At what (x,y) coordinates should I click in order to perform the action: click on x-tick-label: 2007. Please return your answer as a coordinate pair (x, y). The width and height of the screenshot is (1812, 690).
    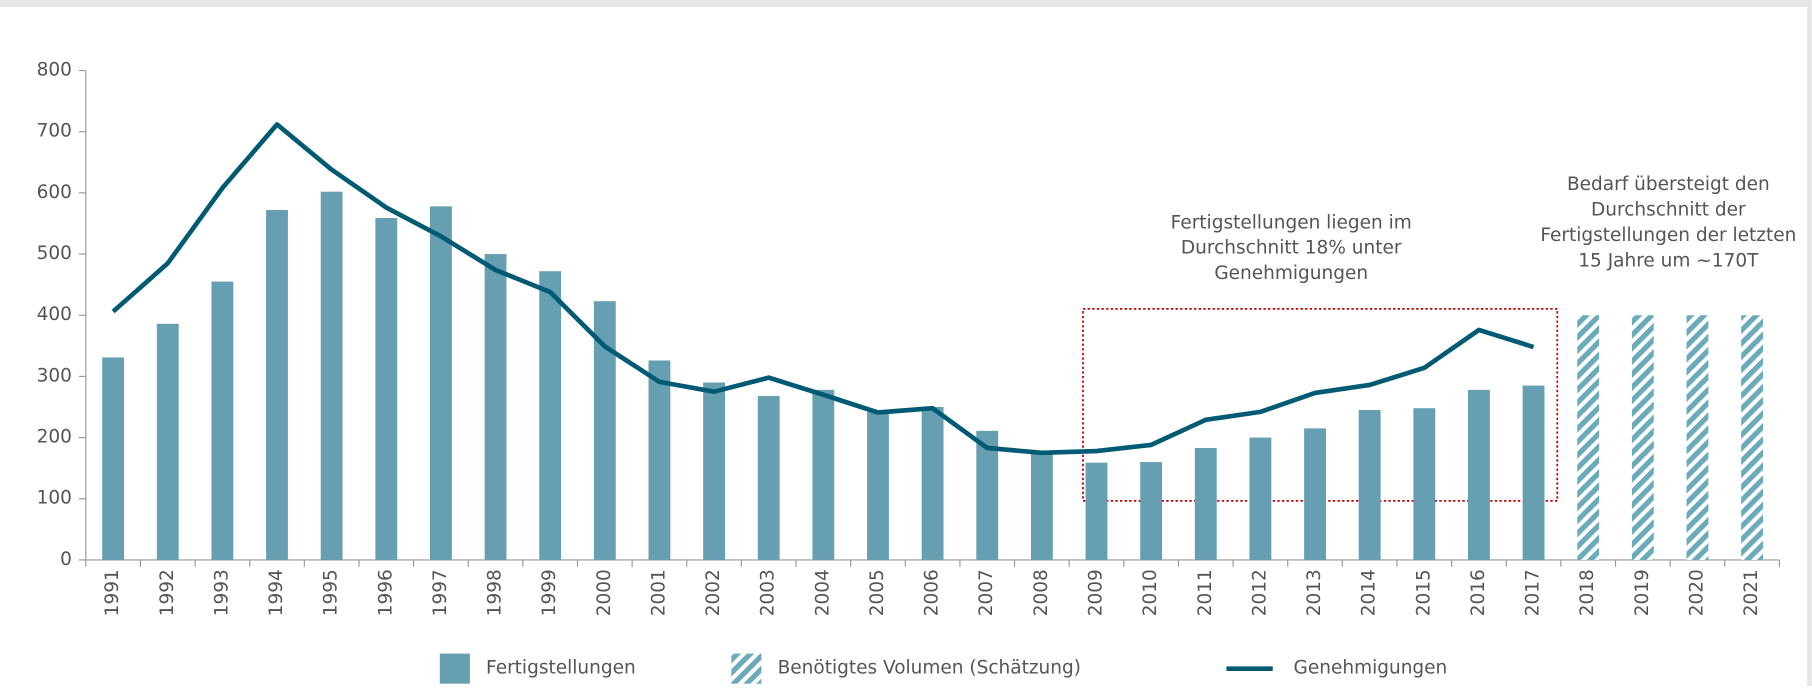
    Looking at the image, I should click on (986, 592).